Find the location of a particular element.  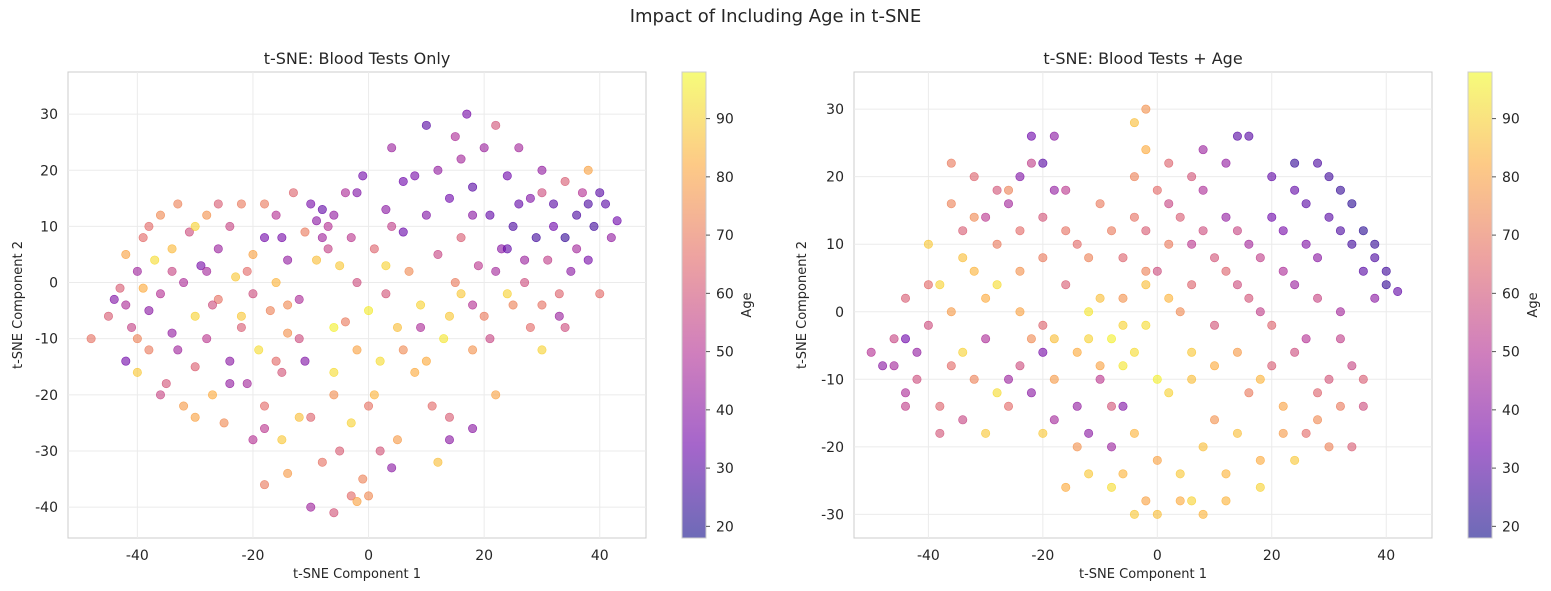

x-tick-label: 40 is located at coordinates (1386, 556).